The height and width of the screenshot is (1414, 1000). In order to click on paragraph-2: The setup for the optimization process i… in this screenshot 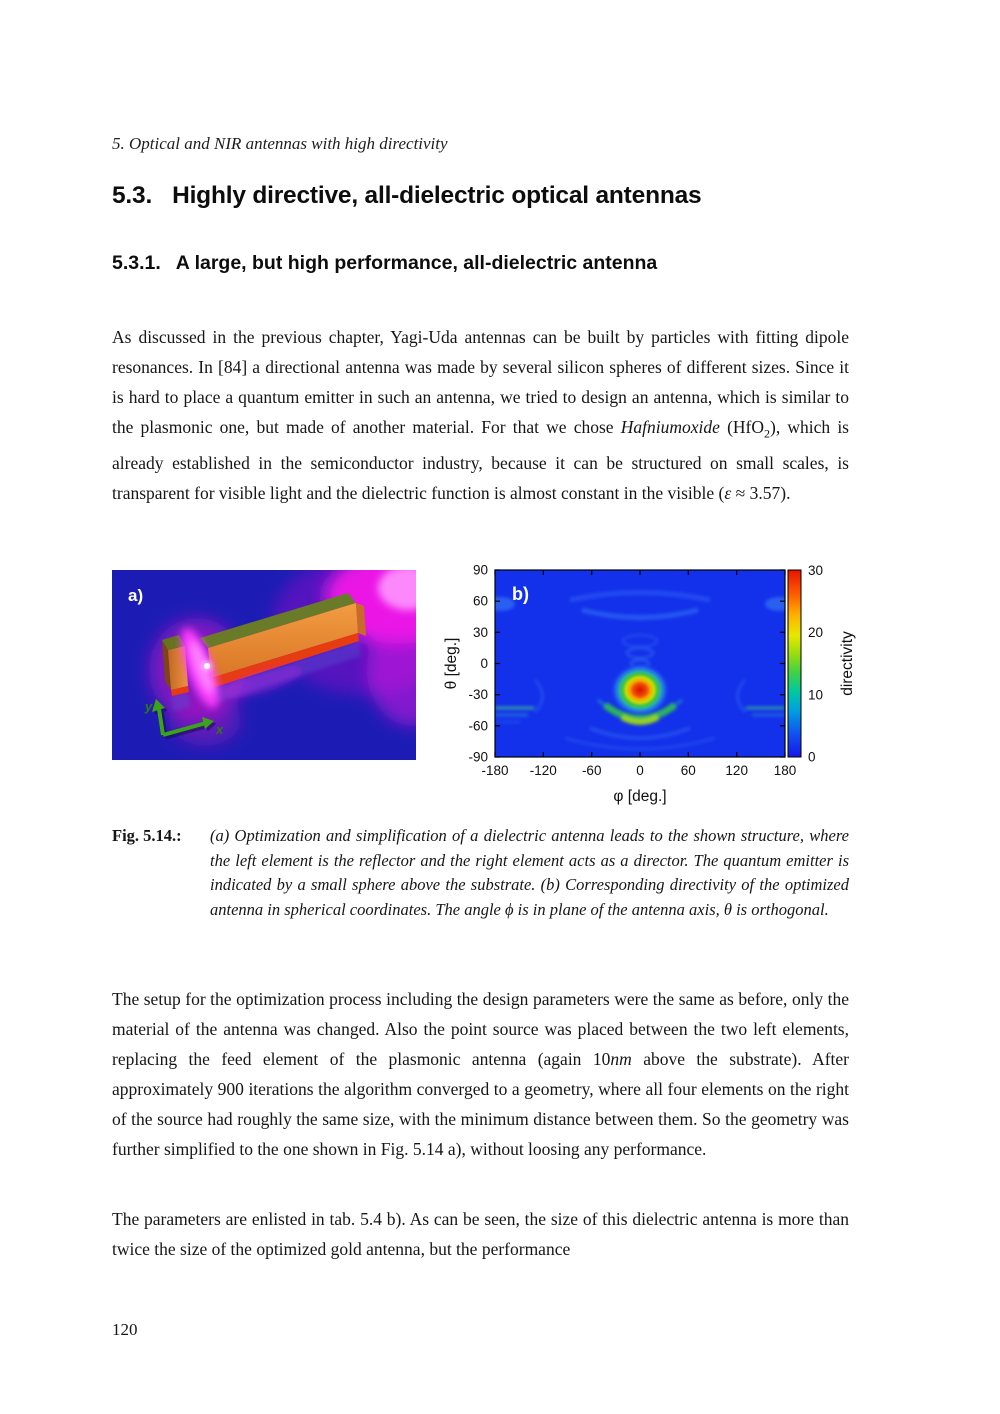, I will do `click(480, 1074)`.